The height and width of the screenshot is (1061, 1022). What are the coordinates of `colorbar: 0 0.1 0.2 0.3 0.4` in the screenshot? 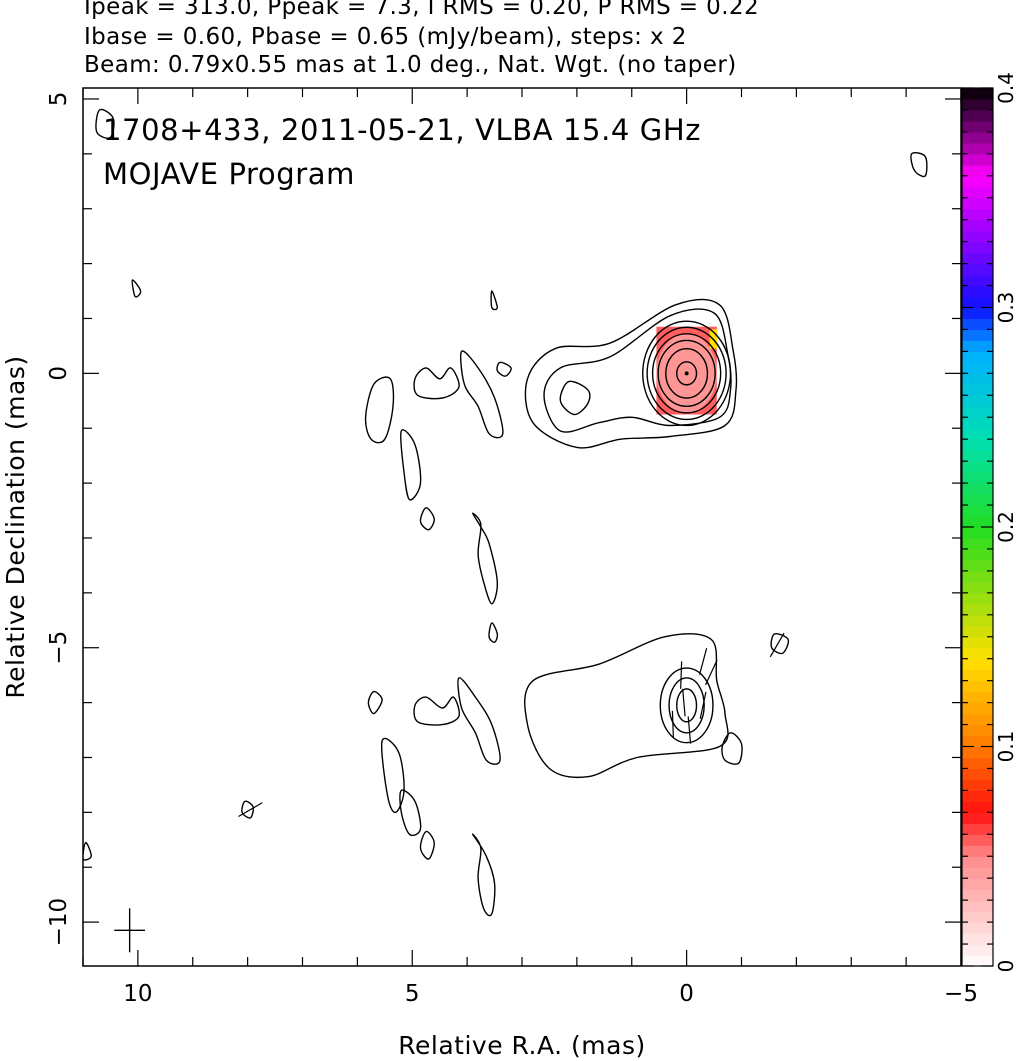 It's located at (989, 522).